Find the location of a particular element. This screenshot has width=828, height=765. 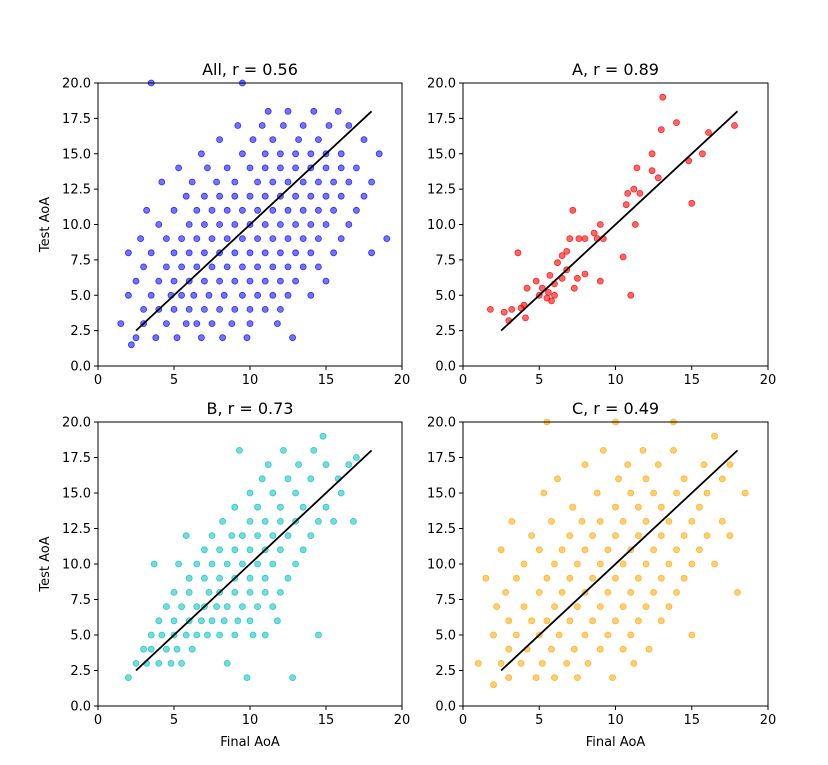

y-tick-label: 0.0 is located at coordinates (80, 367).